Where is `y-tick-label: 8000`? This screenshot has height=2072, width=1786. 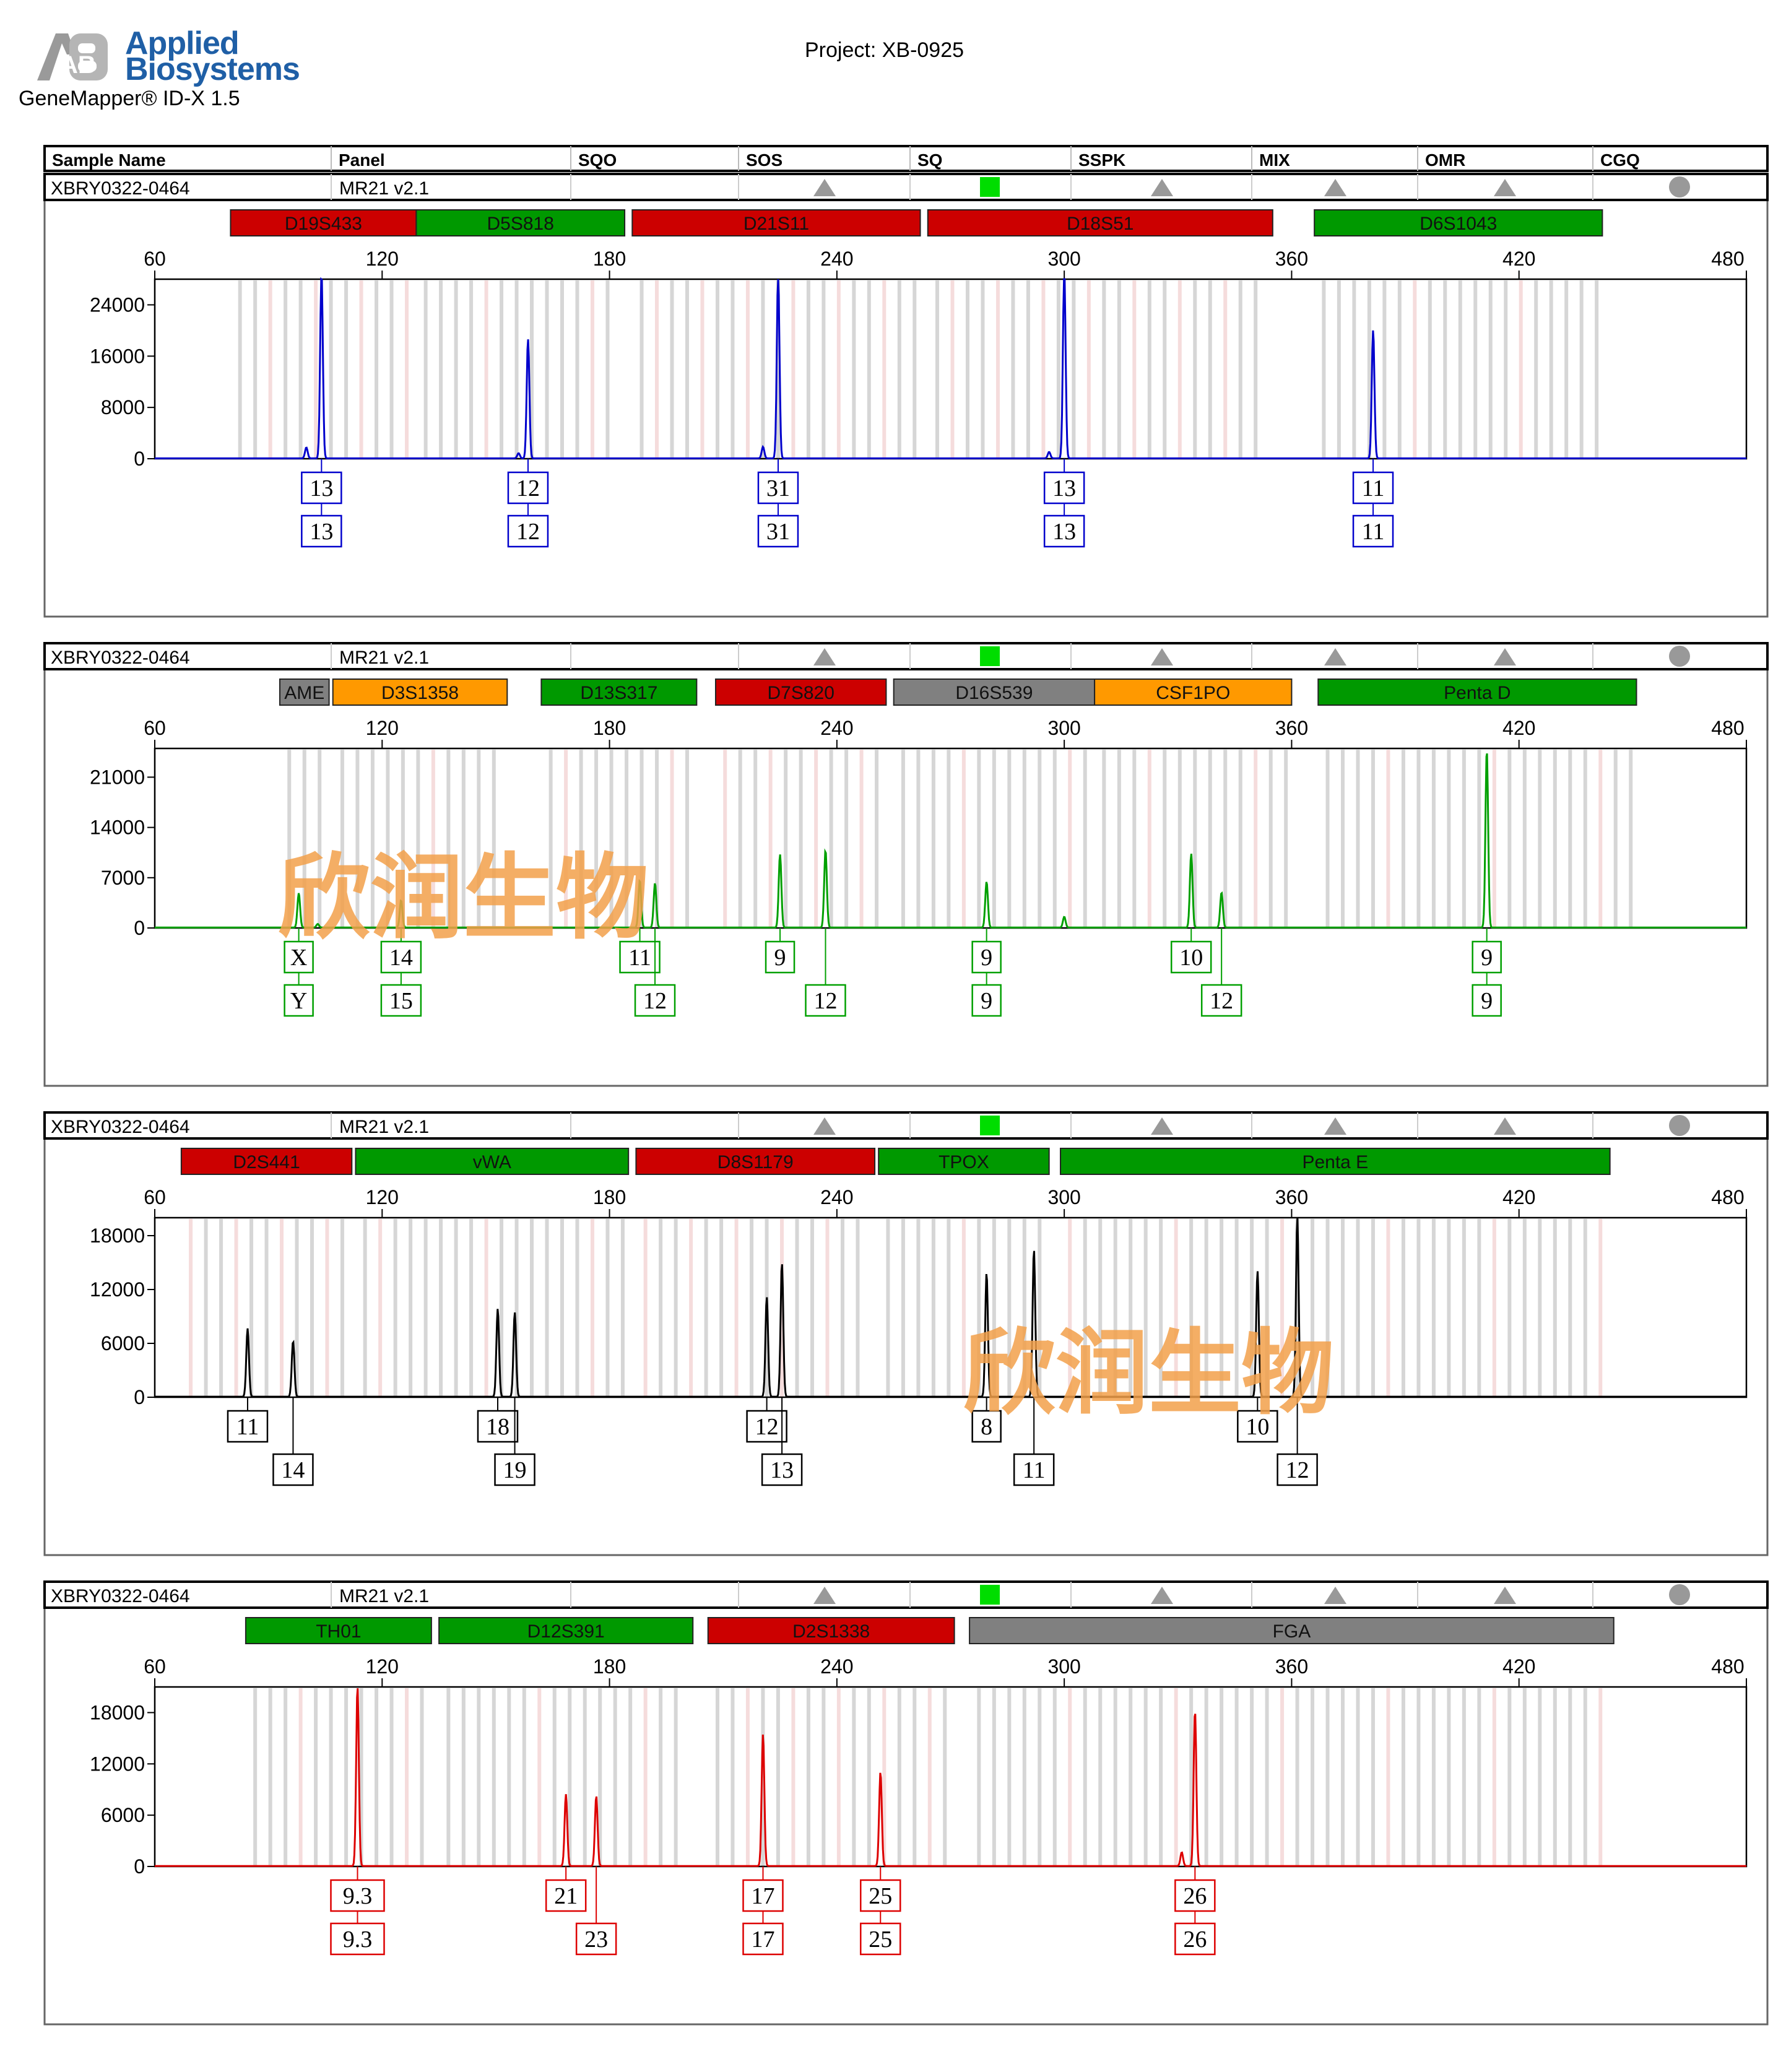 y-tick-label: 8000 is located at coordinates (123, 407).